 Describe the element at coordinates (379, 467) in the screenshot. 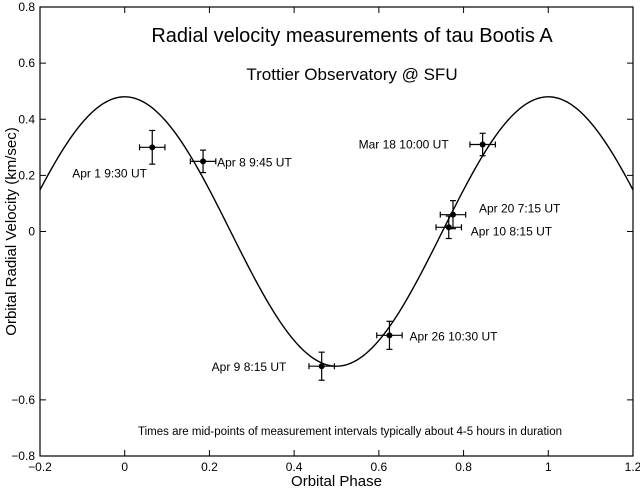

I see `x-tick-label: 0.6` at that location.